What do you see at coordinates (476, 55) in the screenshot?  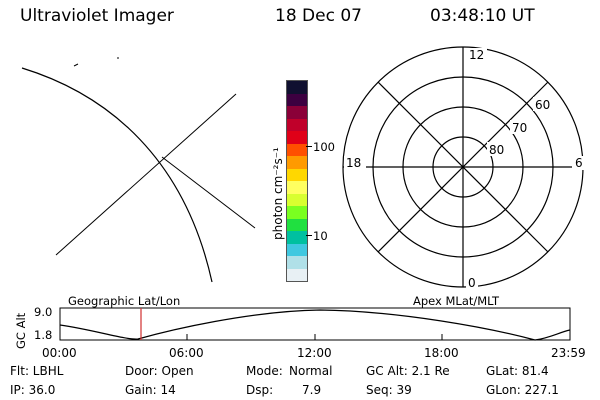 I see `mlt-label-12: 12` at bounding box center [476, 55].